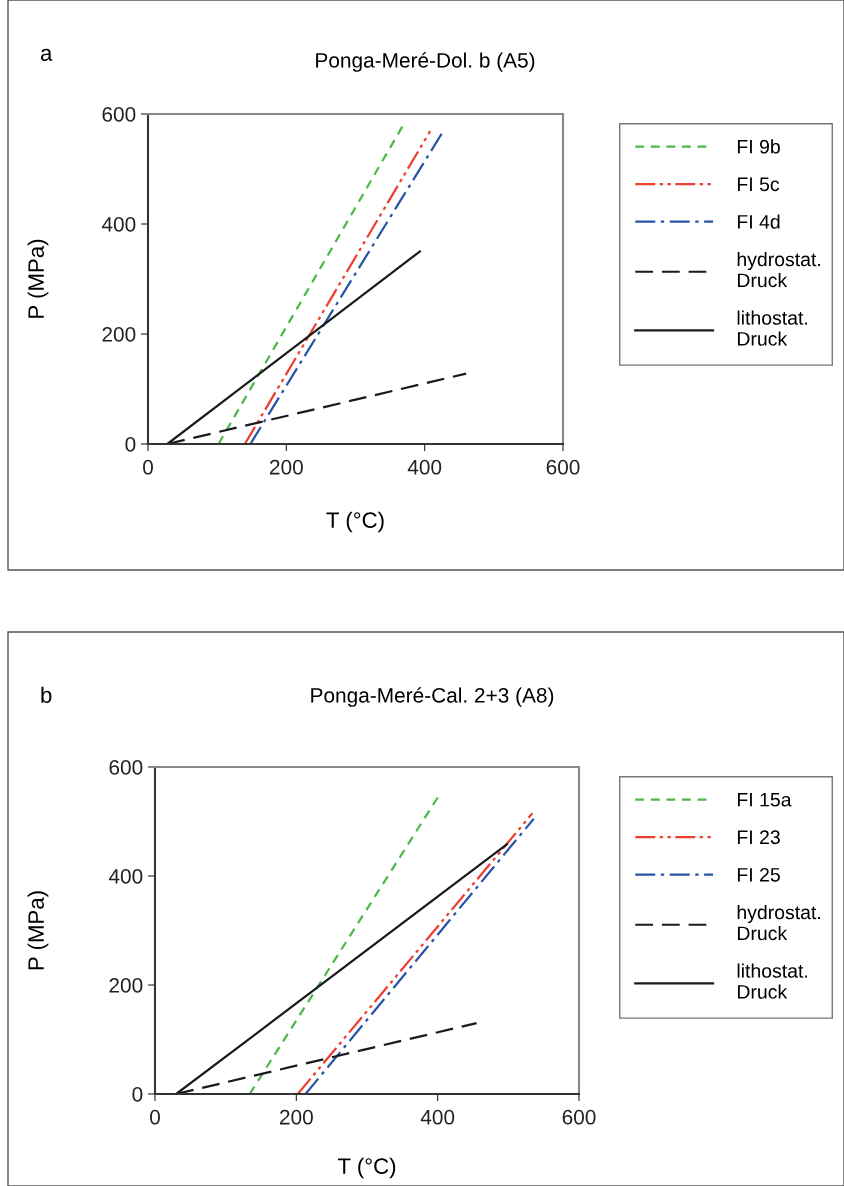  I want to click on text: a, so click(46, 54).